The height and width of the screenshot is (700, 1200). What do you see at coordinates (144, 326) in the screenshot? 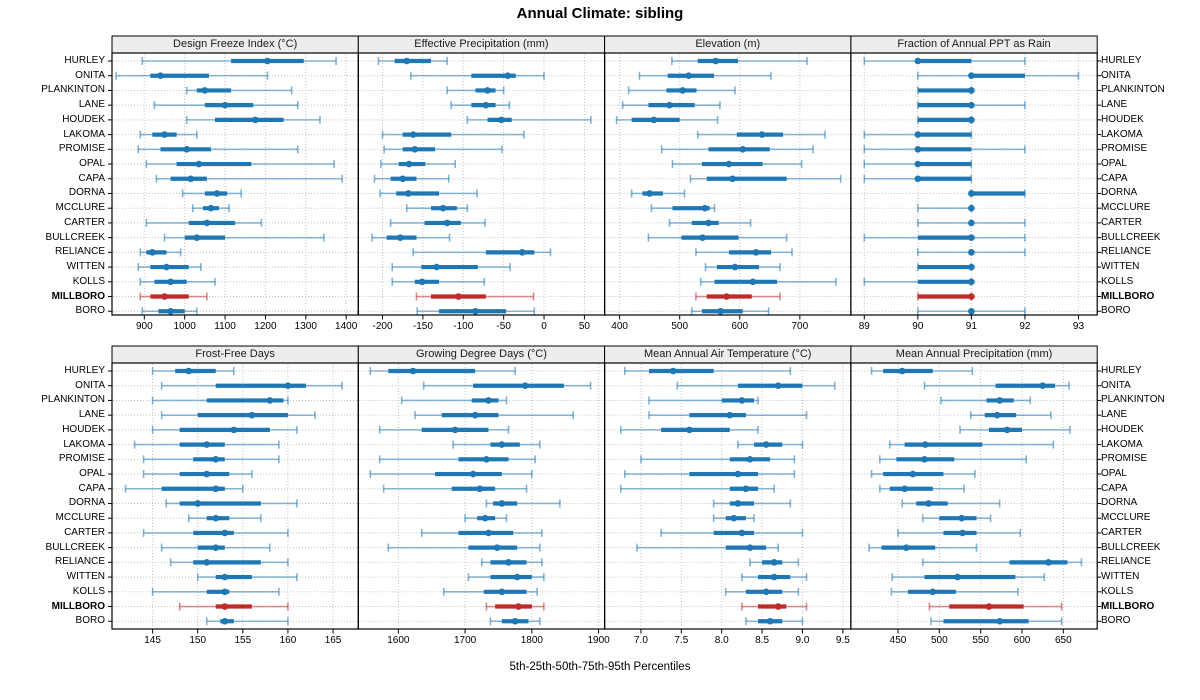
I see `x-tick-label: 900` at bounding box center [144, 326].